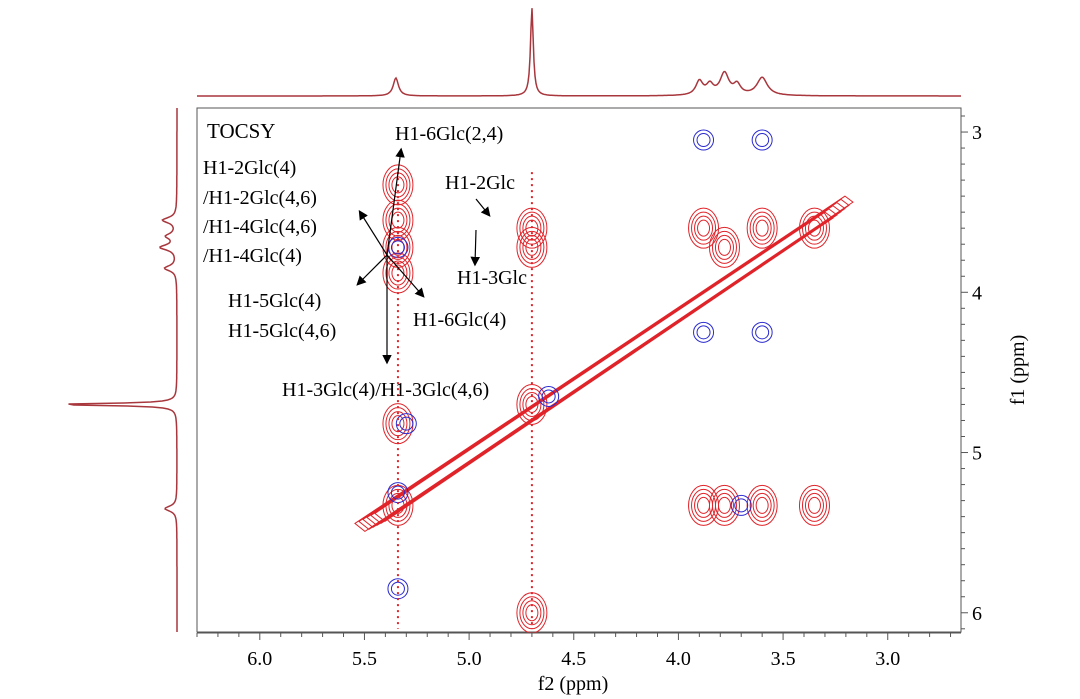 The image size is (1080, 699). Describe the element at coordinates (573, 684) in the screenshot. I see `x-axis-label: f2 (ppm)` at that location.